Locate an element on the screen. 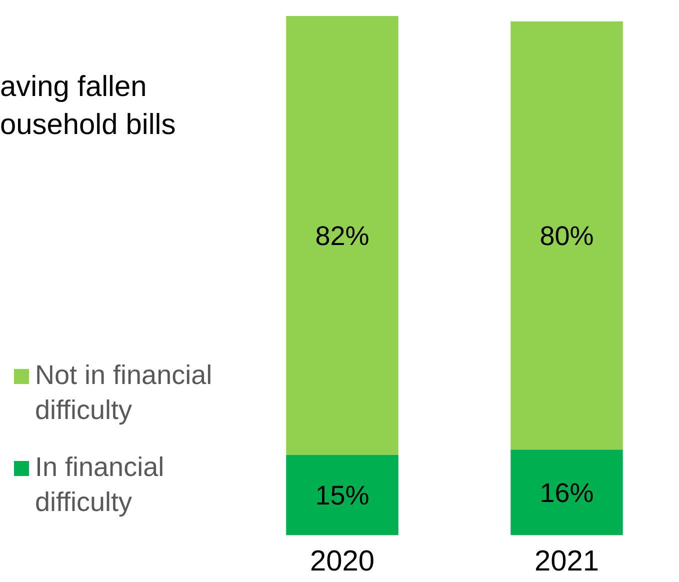 This screenshot has width=679, height=582. data-label: 15% is located at coordinates (342, 495).